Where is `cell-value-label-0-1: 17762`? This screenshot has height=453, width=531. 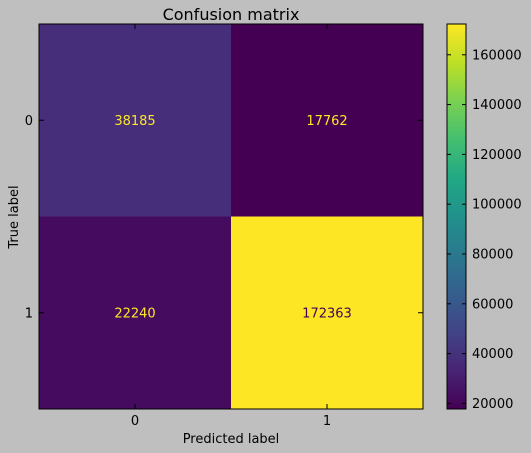
cell-value-label-0-1: 17762 is located at coordinates (326, 121).